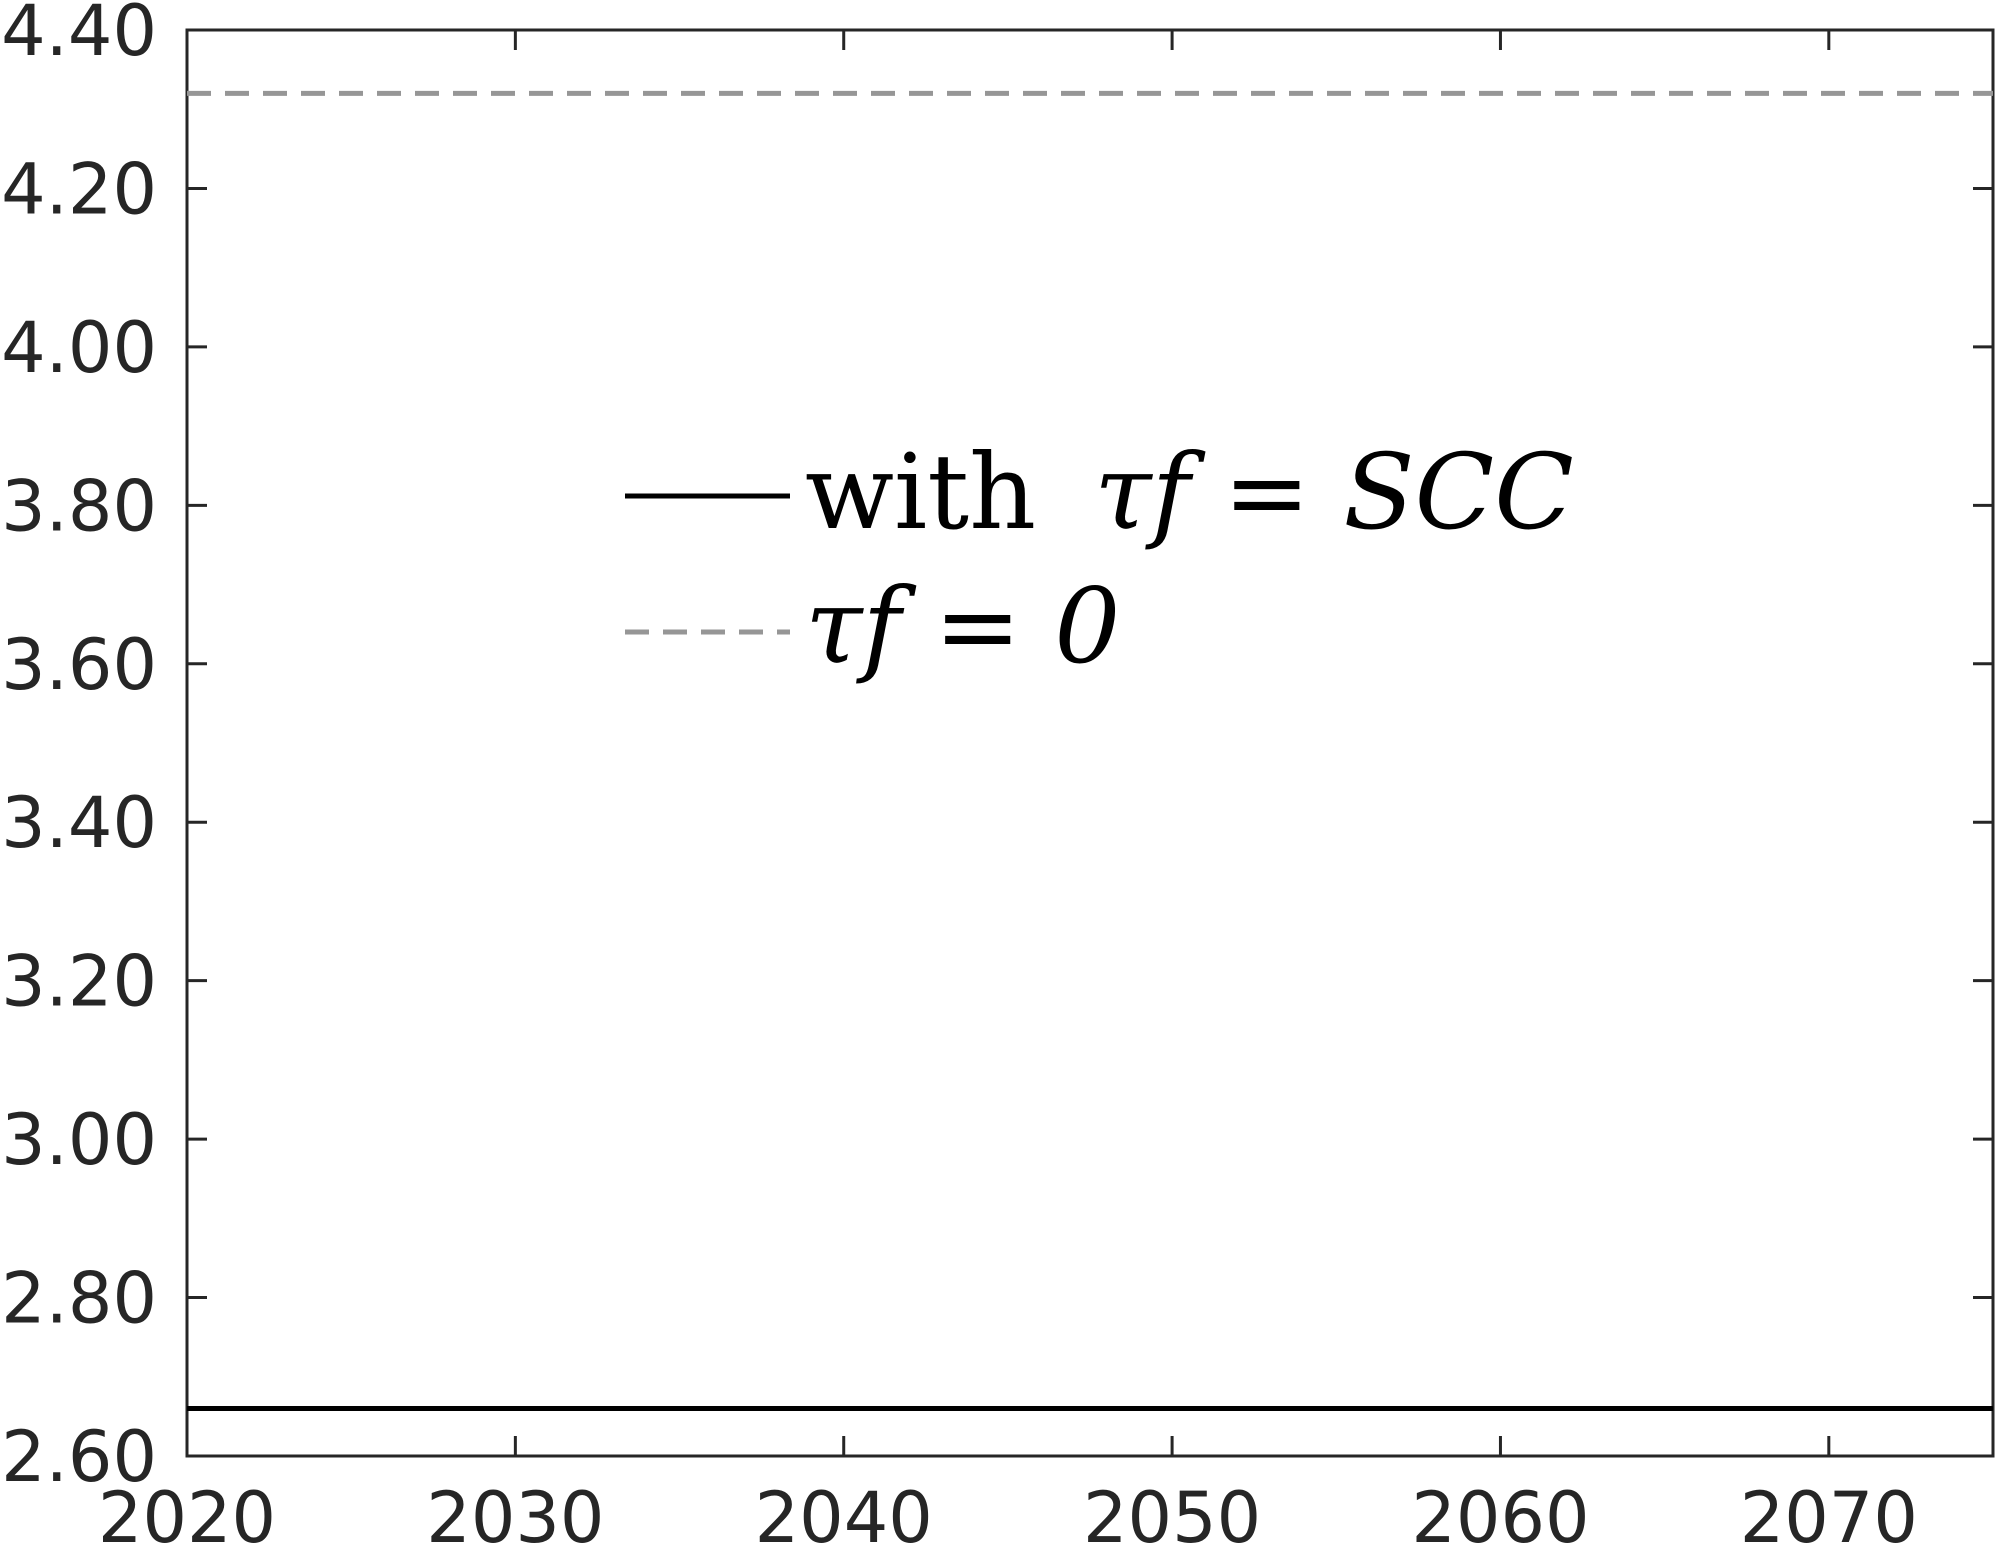  Describe the element at coordinates (79, 823) in the screenshot. I see `y-tick-label: 3.40` at that location.